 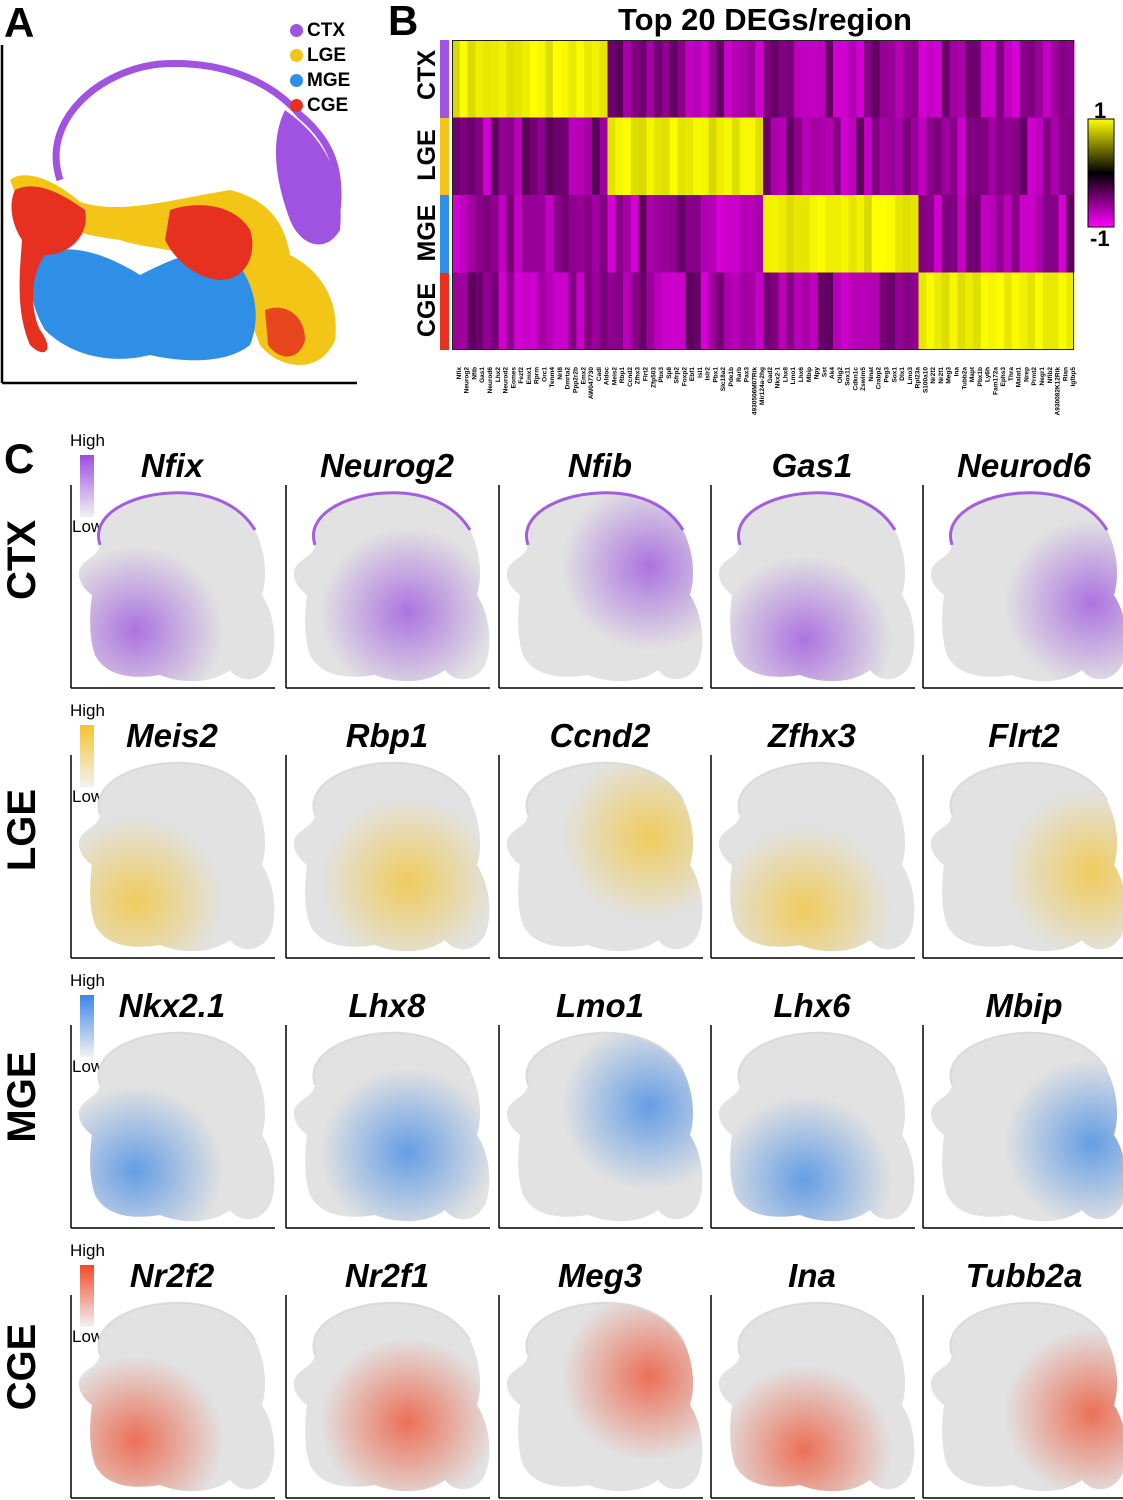 What do you see at coordinates (387, 1127) in the screenshot?
I see `feature-plot-lhx8` at bounding box center [387, 1127].